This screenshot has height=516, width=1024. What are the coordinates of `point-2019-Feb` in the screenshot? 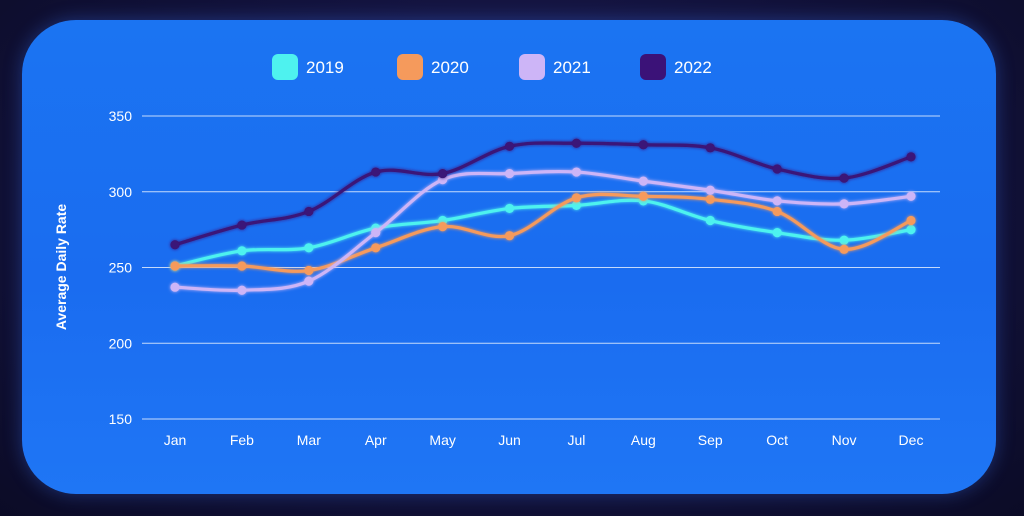 It's located at (242, 251).